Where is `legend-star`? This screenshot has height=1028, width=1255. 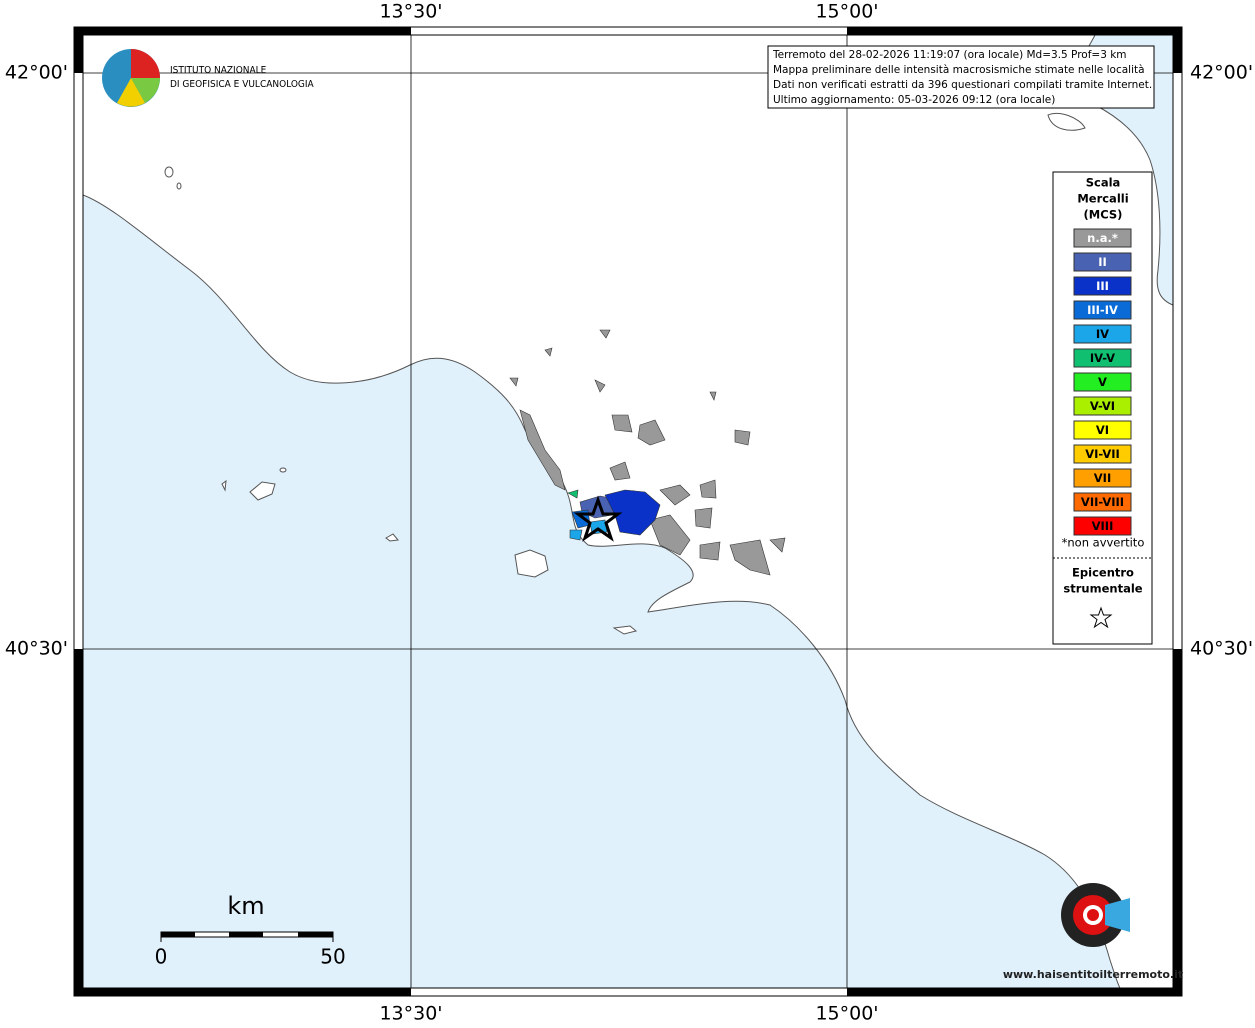
legend-star is located at coordinates (1101, 617).